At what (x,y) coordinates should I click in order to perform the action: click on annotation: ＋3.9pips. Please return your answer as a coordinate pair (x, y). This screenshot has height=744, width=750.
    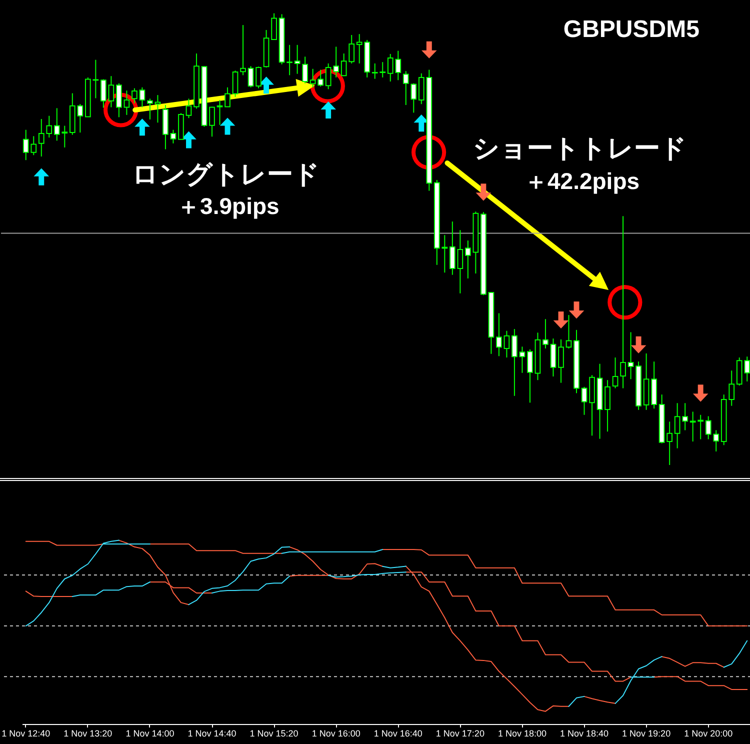
    Looking at the image, I should click on (228, 206).